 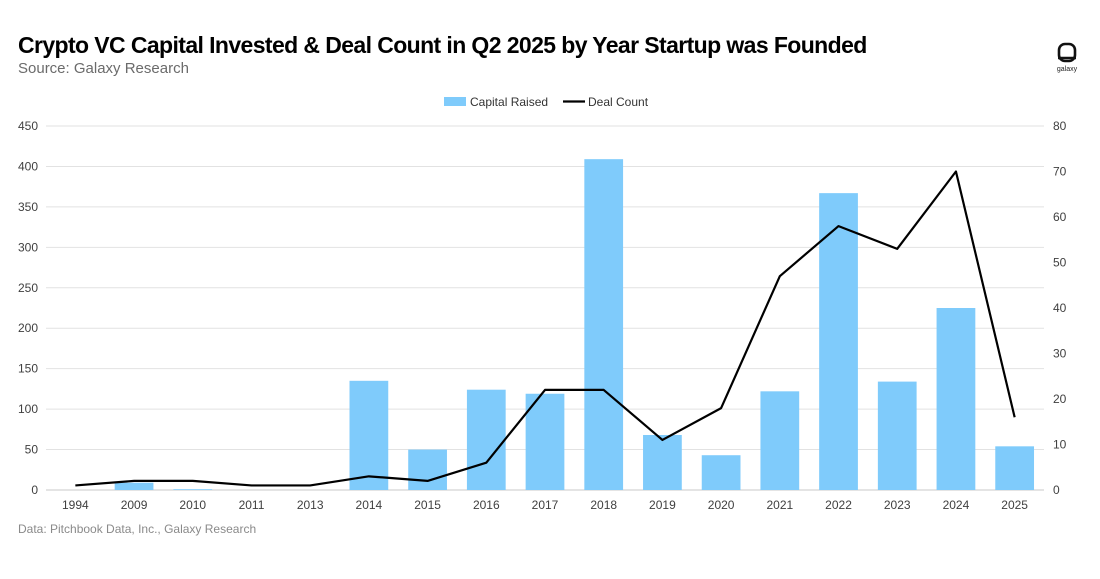 I want to click on left-axis-tick-label: 350, so click(x=28, y=207).